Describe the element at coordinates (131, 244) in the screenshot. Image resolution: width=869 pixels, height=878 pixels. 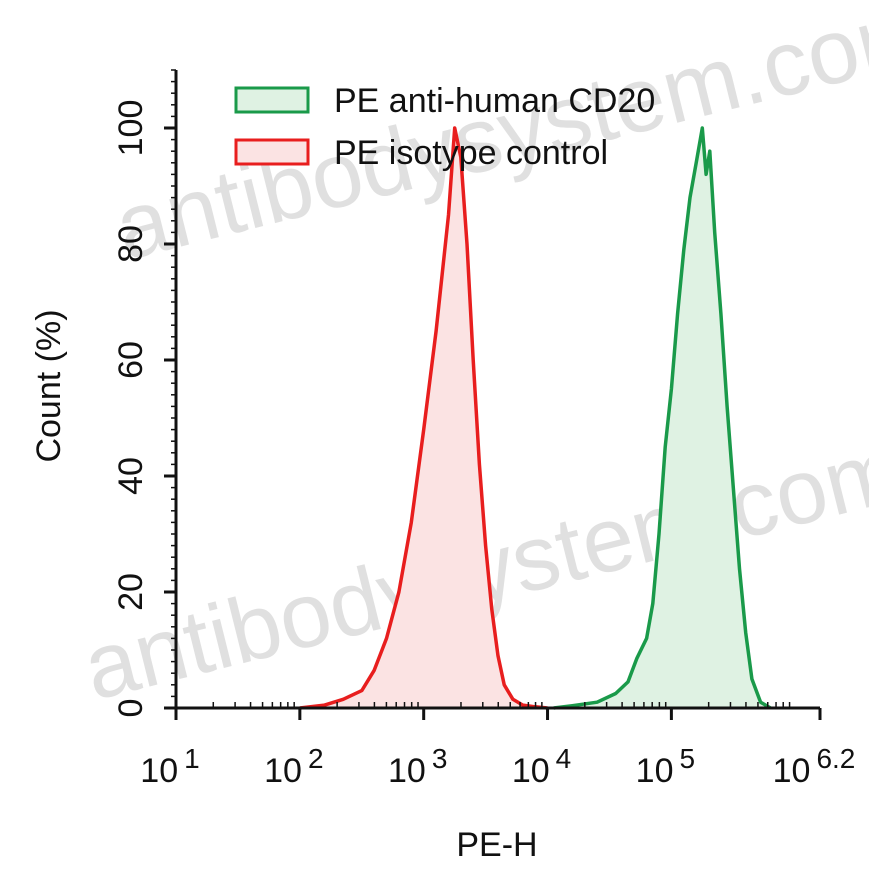
I see `y-tick-label: 80` at that location.